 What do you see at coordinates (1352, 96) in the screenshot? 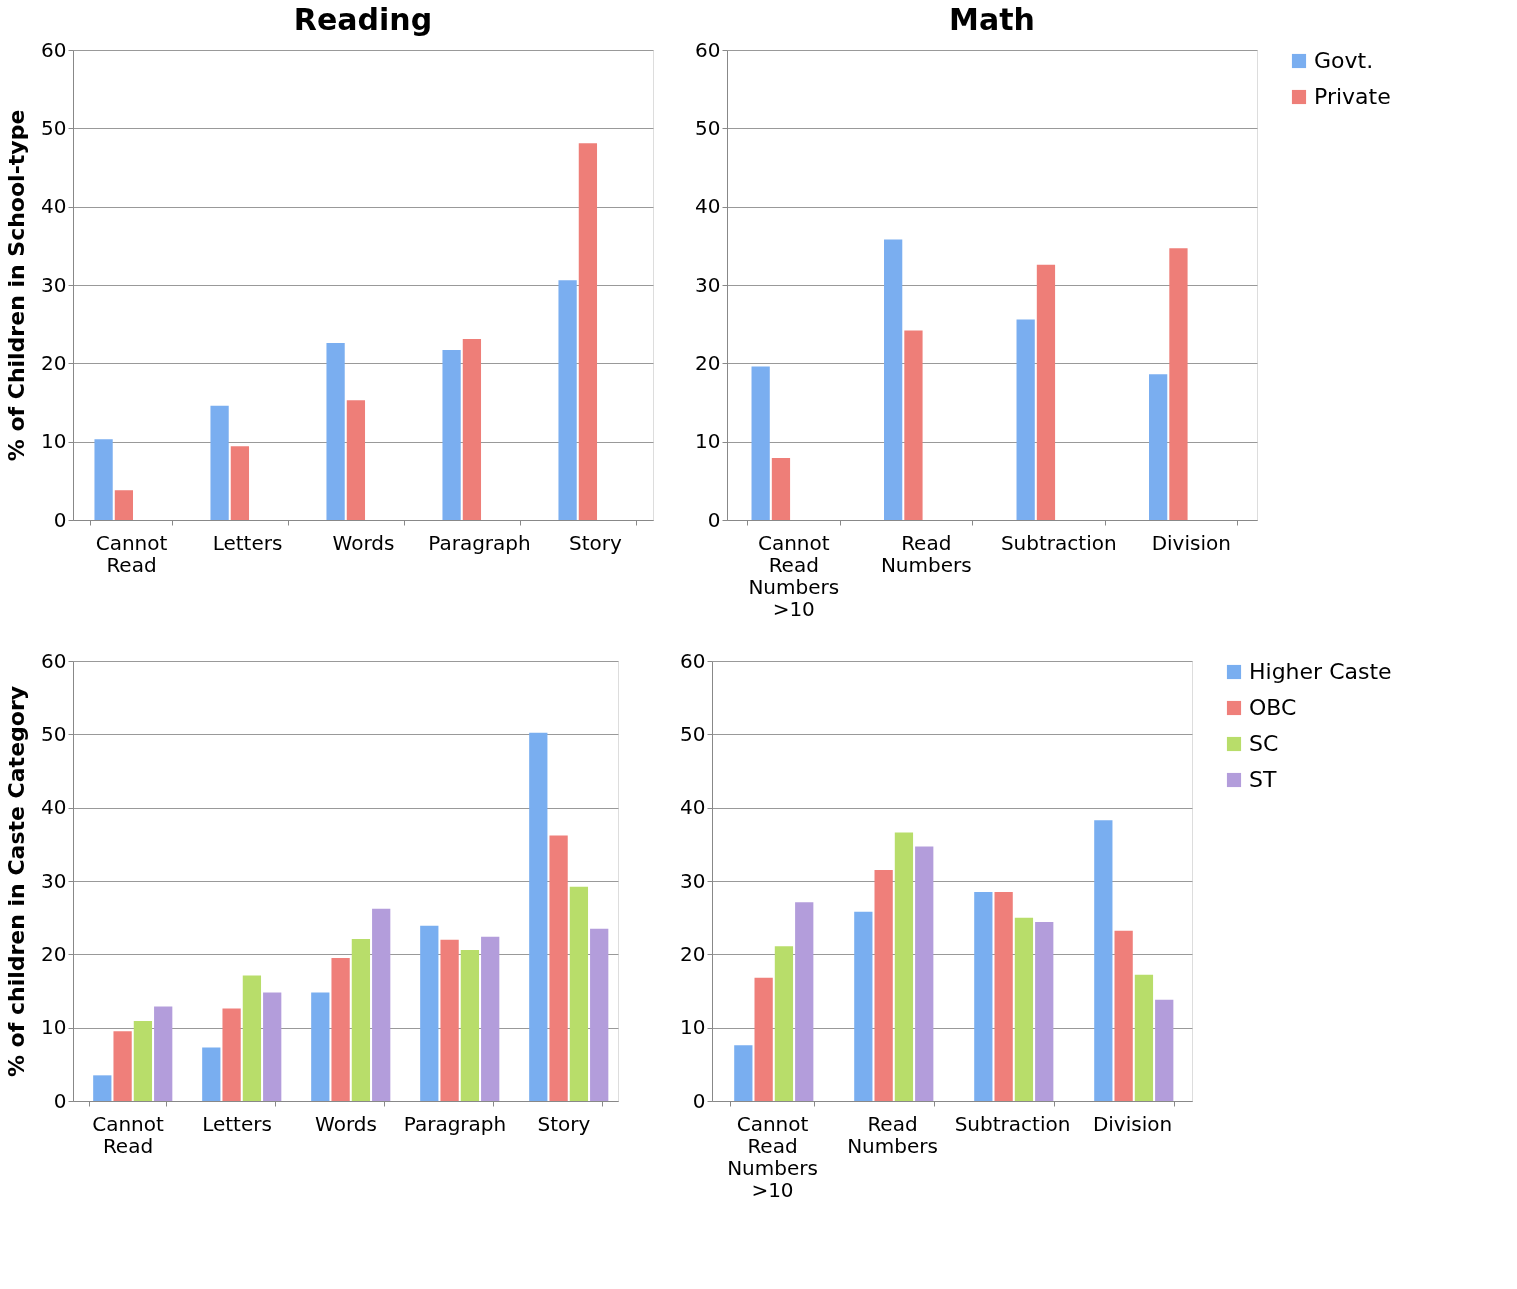
I see `legend-label: Private` at bounding box center [1352, 96].